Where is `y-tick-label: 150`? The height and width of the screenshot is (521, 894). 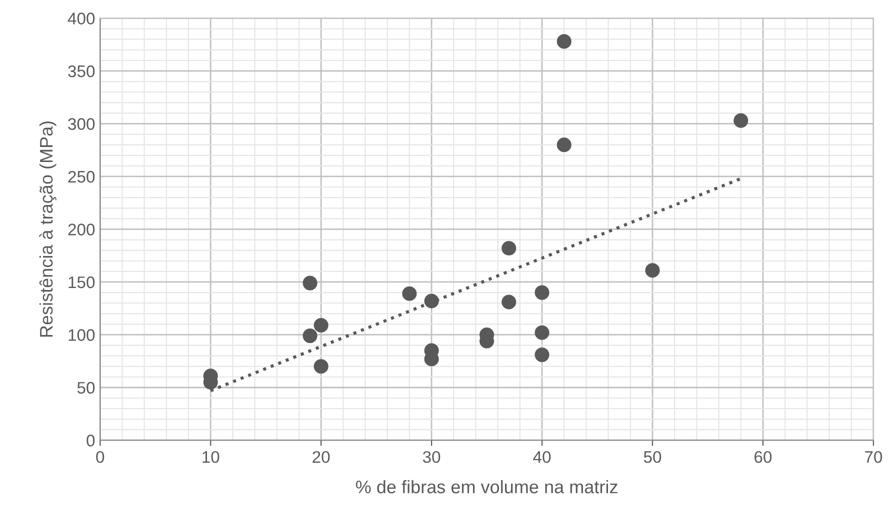 y-tick-label: 150 is located at coordinates (81, 282).